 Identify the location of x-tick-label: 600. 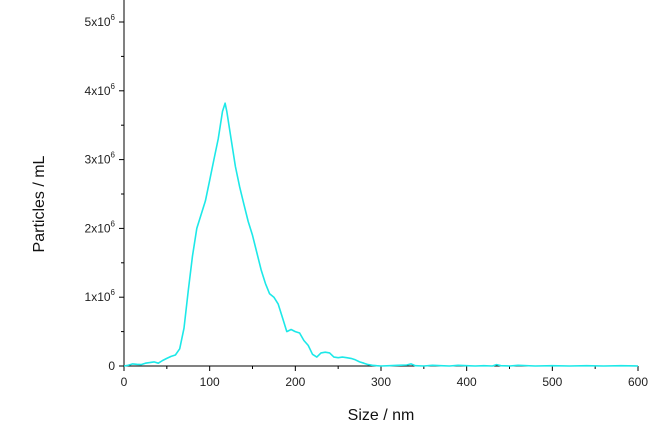
(638, 382).